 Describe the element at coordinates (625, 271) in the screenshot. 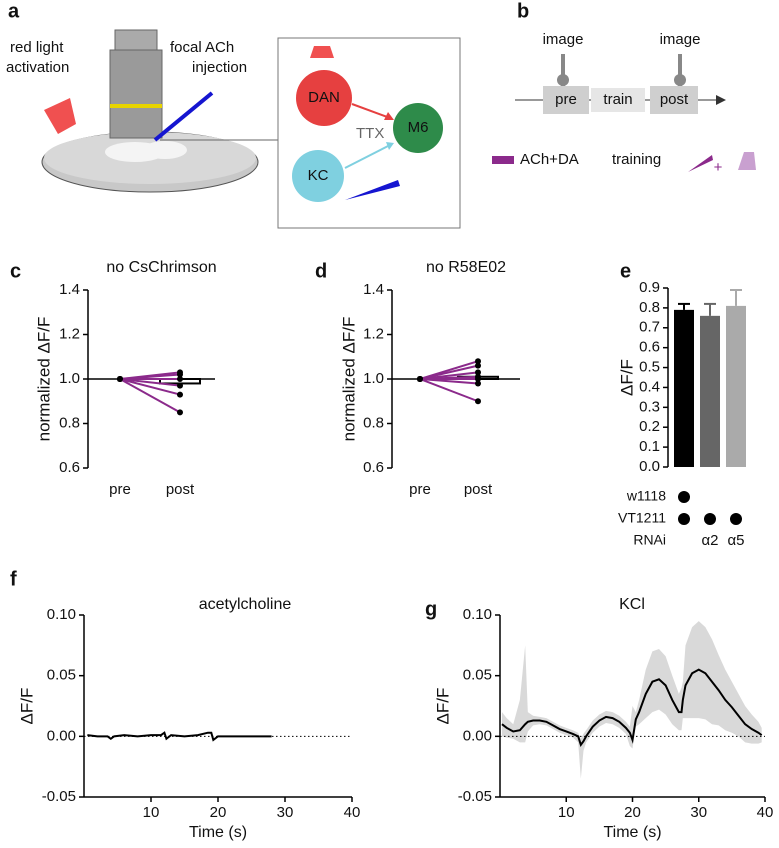

I see `panel-label: e` at that location.